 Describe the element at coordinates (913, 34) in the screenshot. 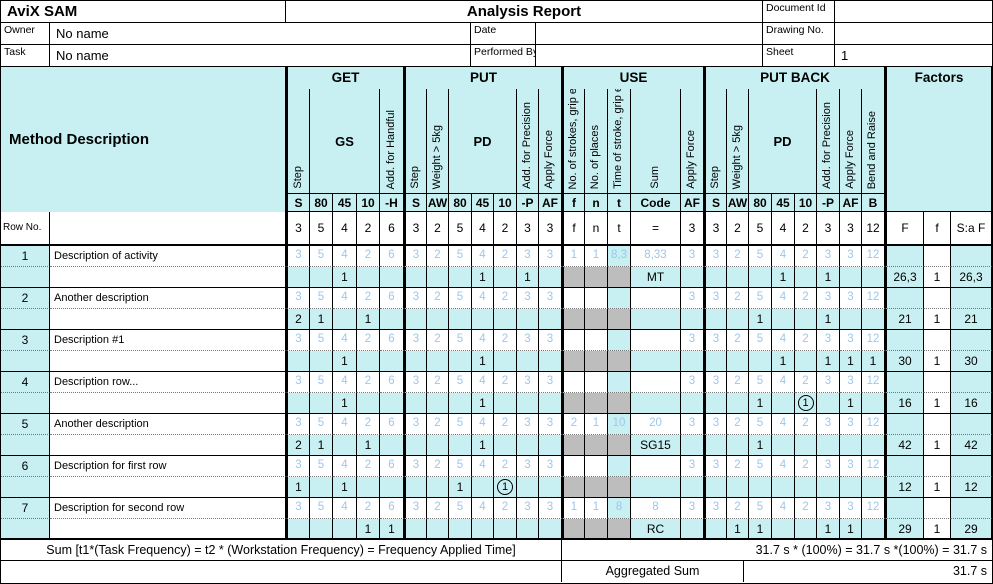

I see `drawing-no-value` at that location.